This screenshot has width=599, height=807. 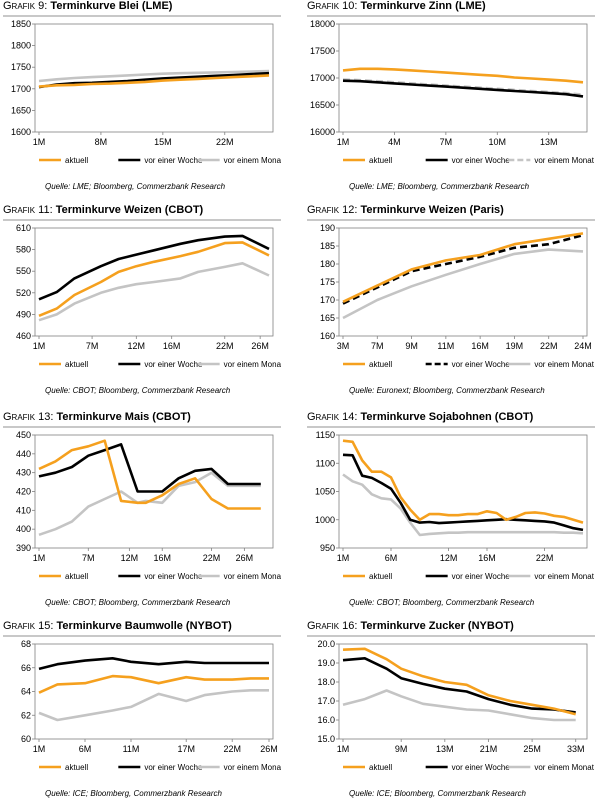 I want to click on chart-title: Grafik 9: Terminkurve Blei (LME), so click(x=87, y=6).